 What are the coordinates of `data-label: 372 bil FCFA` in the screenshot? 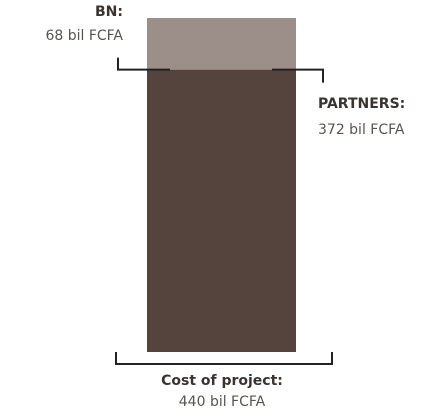 It's located at (361, 130).